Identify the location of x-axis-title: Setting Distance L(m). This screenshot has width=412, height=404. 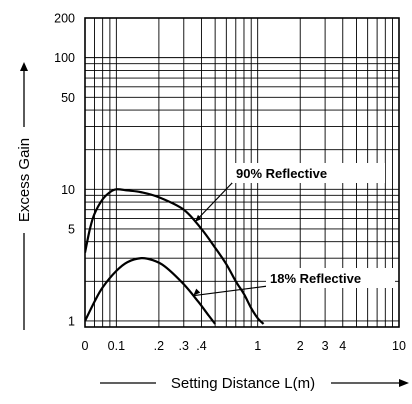
(243, 383).